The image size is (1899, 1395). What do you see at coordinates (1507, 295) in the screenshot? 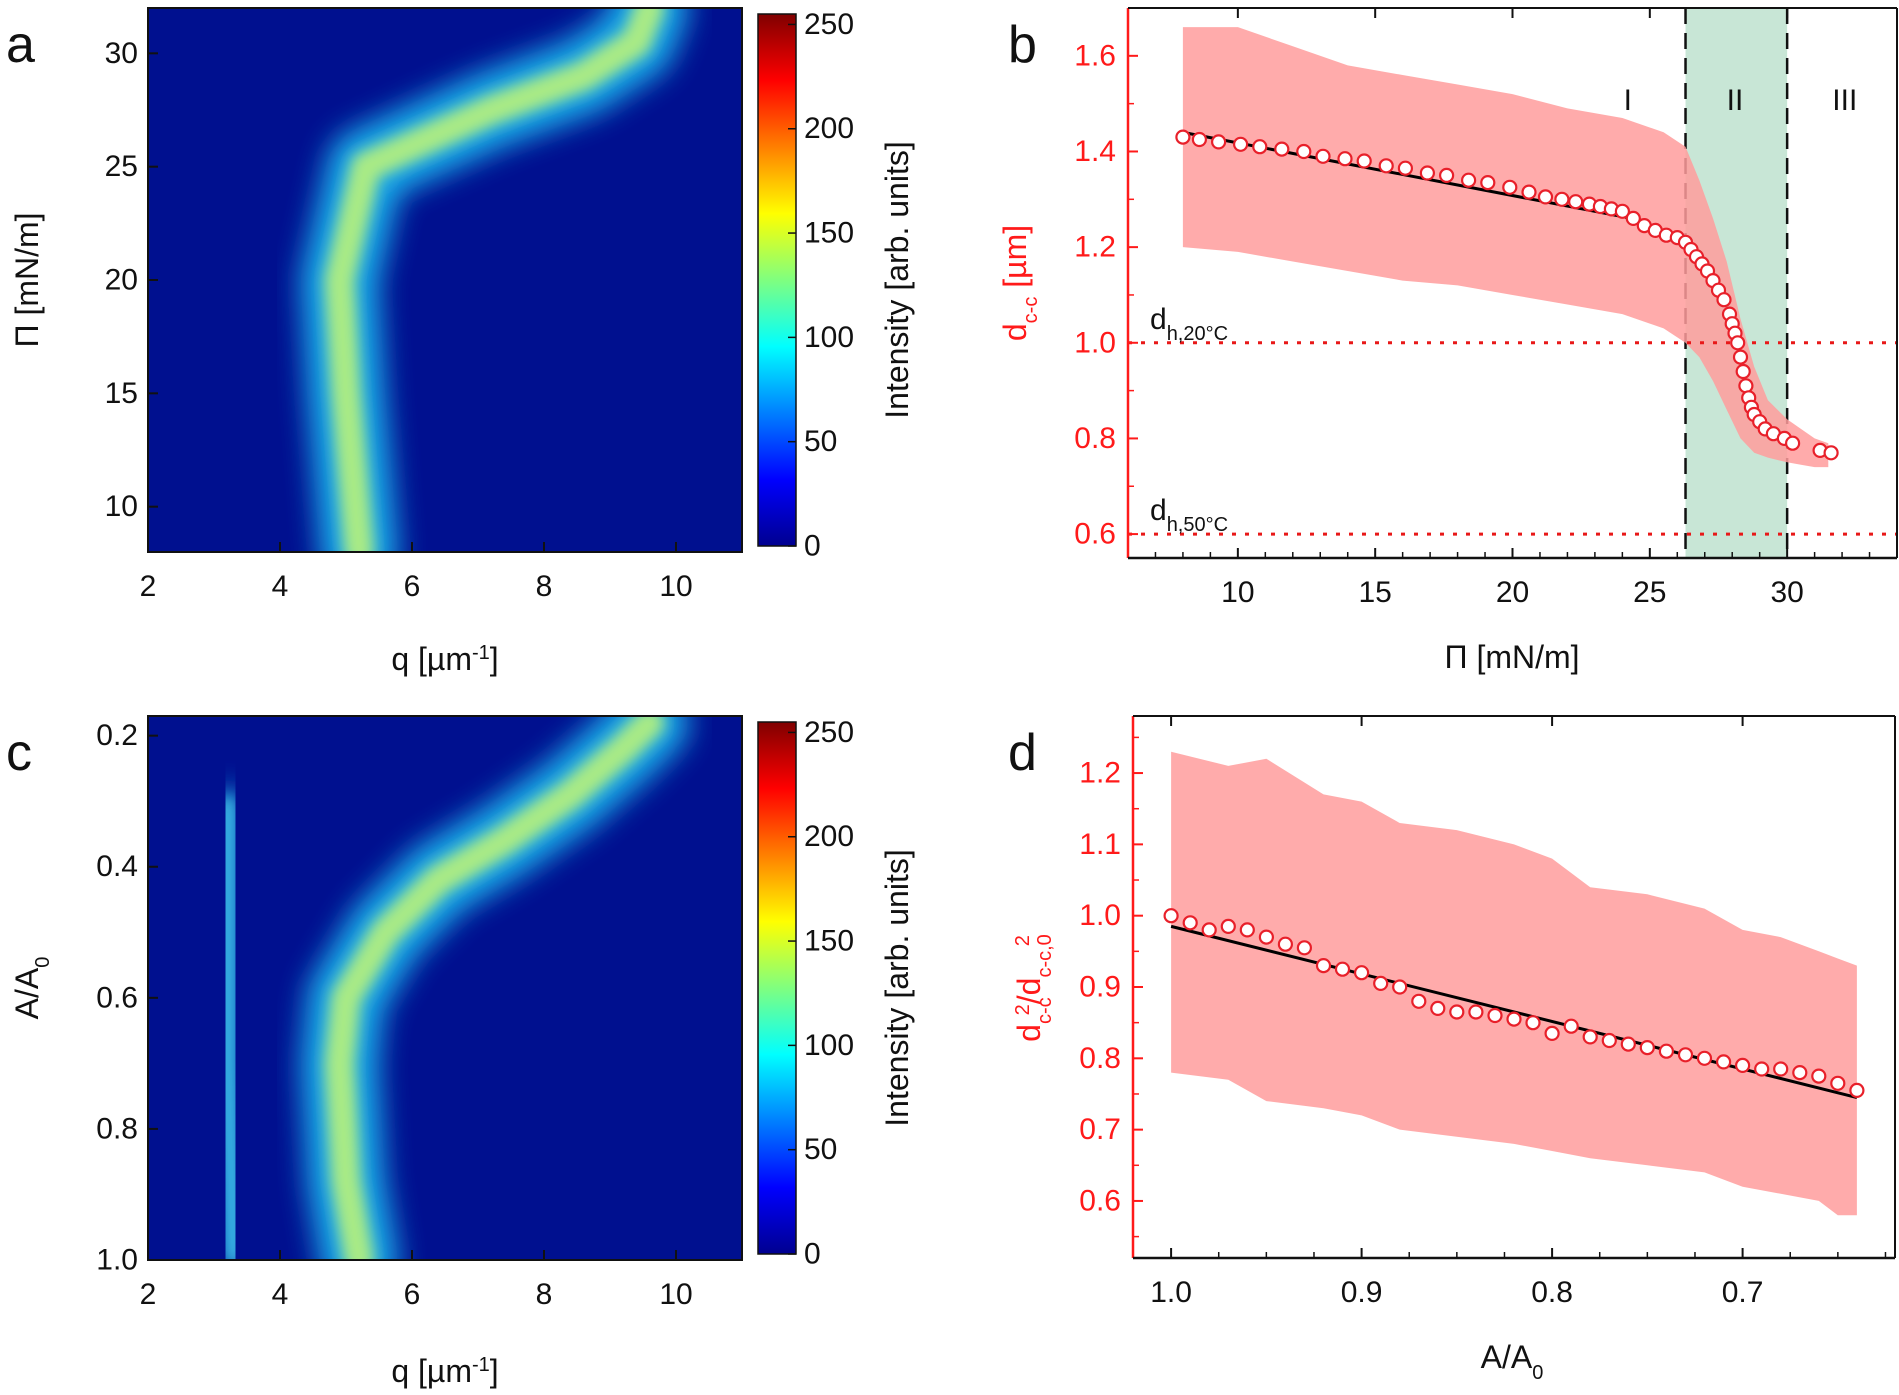
I see `chart-b-points` at bounding box center [1507, 295].